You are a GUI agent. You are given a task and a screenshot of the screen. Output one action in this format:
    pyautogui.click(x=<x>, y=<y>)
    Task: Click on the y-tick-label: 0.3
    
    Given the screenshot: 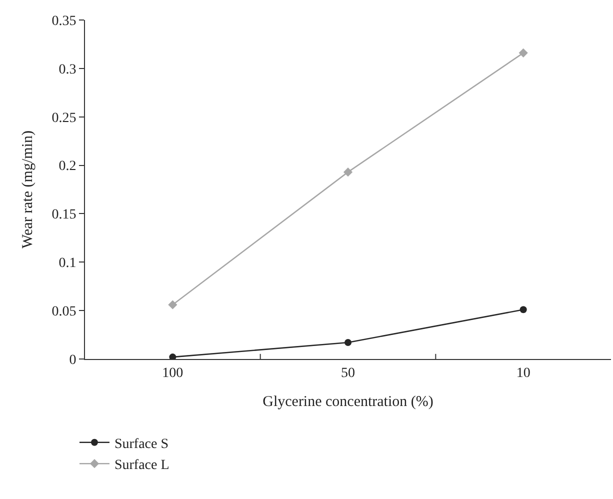 What is the action you would take?
    pyautogui.click(x=67, y=70)
    